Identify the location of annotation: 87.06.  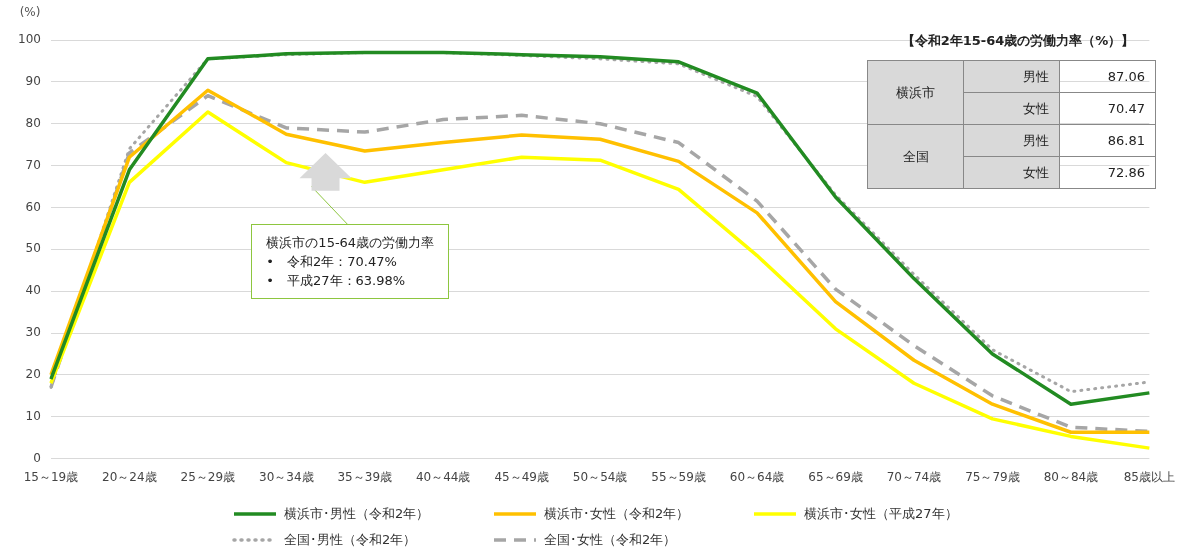
(1107, 76).